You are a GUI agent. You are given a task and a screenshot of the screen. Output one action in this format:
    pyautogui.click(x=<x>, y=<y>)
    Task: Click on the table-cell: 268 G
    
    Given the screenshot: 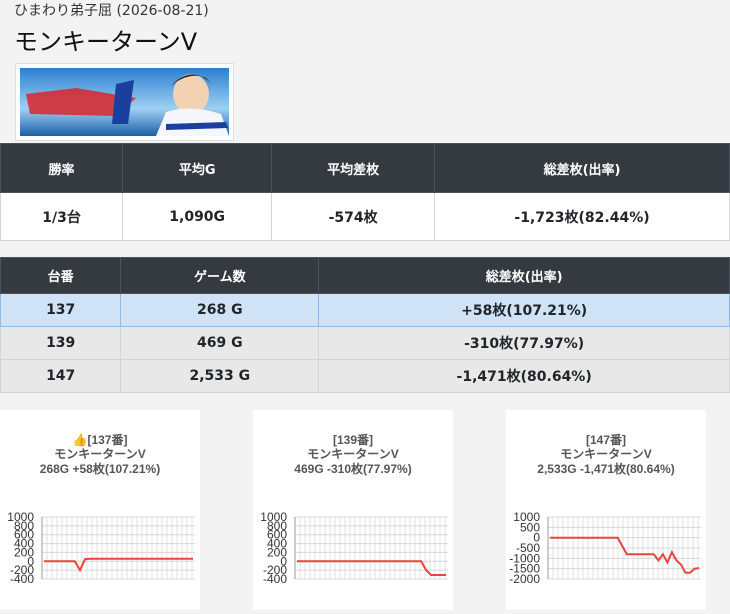 What is the action you would take?
    pyautogui.click(x=220, y=310)
    